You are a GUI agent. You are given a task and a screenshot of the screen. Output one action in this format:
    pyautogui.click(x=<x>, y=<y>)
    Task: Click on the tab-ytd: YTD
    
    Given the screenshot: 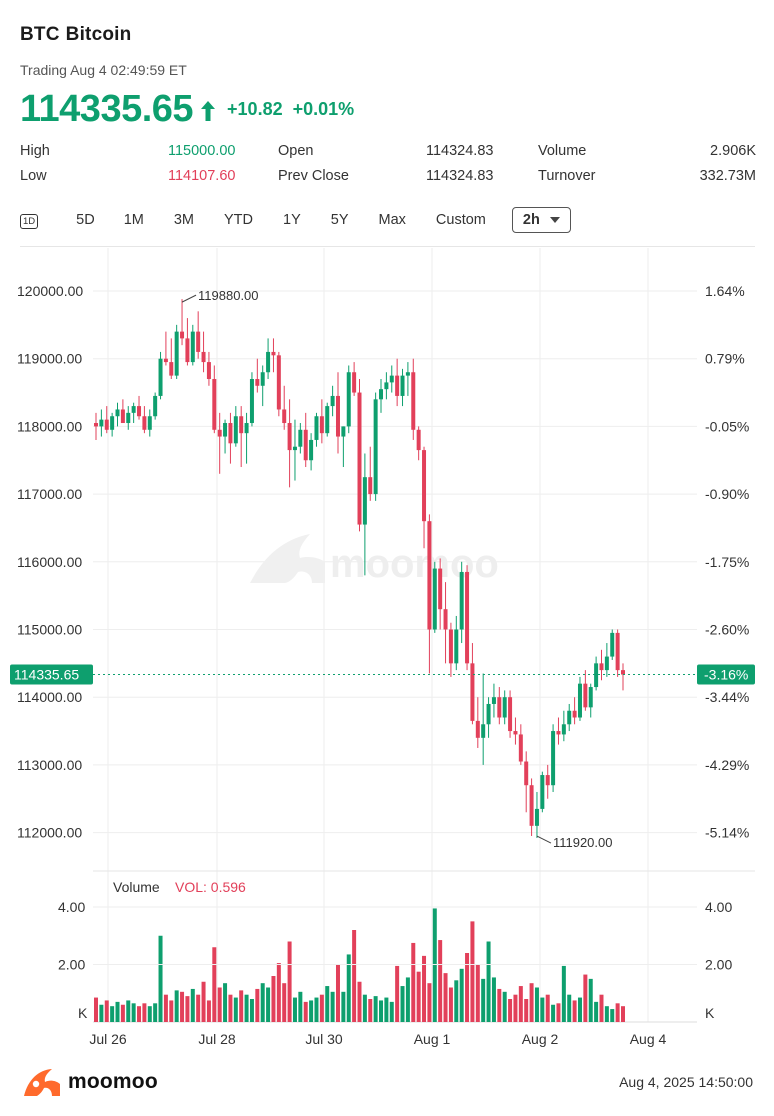 What is the action you would take?
    pyautogui.click(x=239, y=220)
    